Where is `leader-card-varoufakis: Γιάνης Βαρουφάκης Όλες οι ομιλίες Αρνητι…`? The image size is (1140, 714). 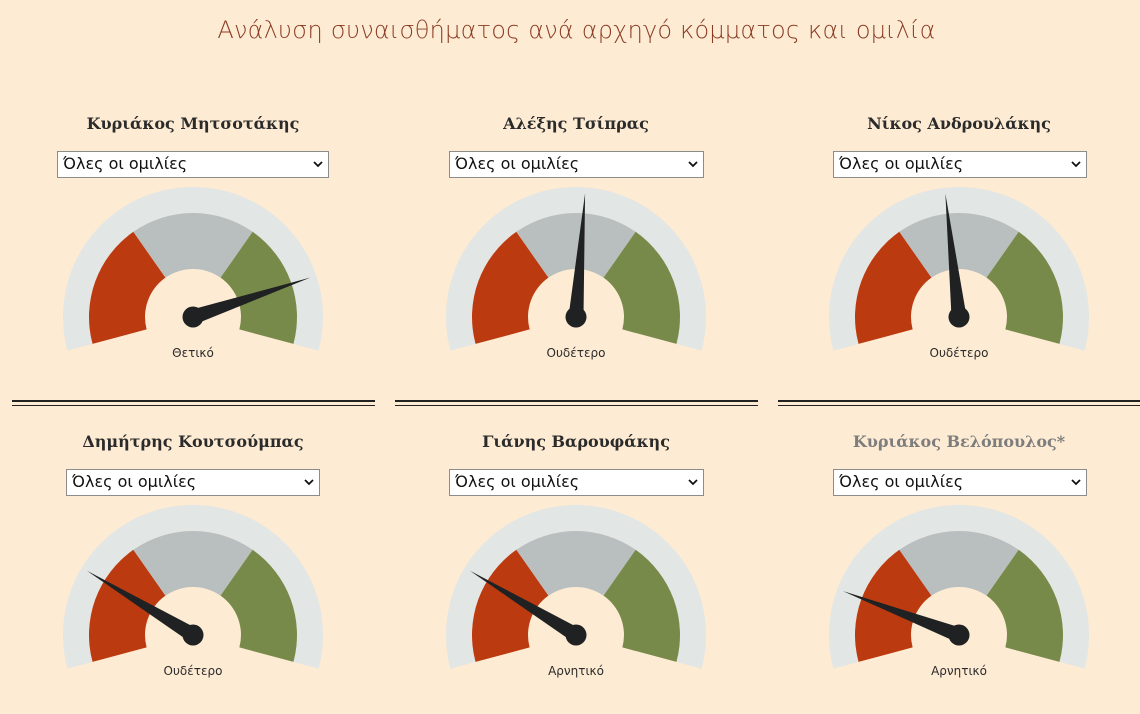
leader-card-varoufakis: Γιάνης Βαρουφάκης Όλες οι ομιλίες Αρνητι… is located at coordinates (576, 573).